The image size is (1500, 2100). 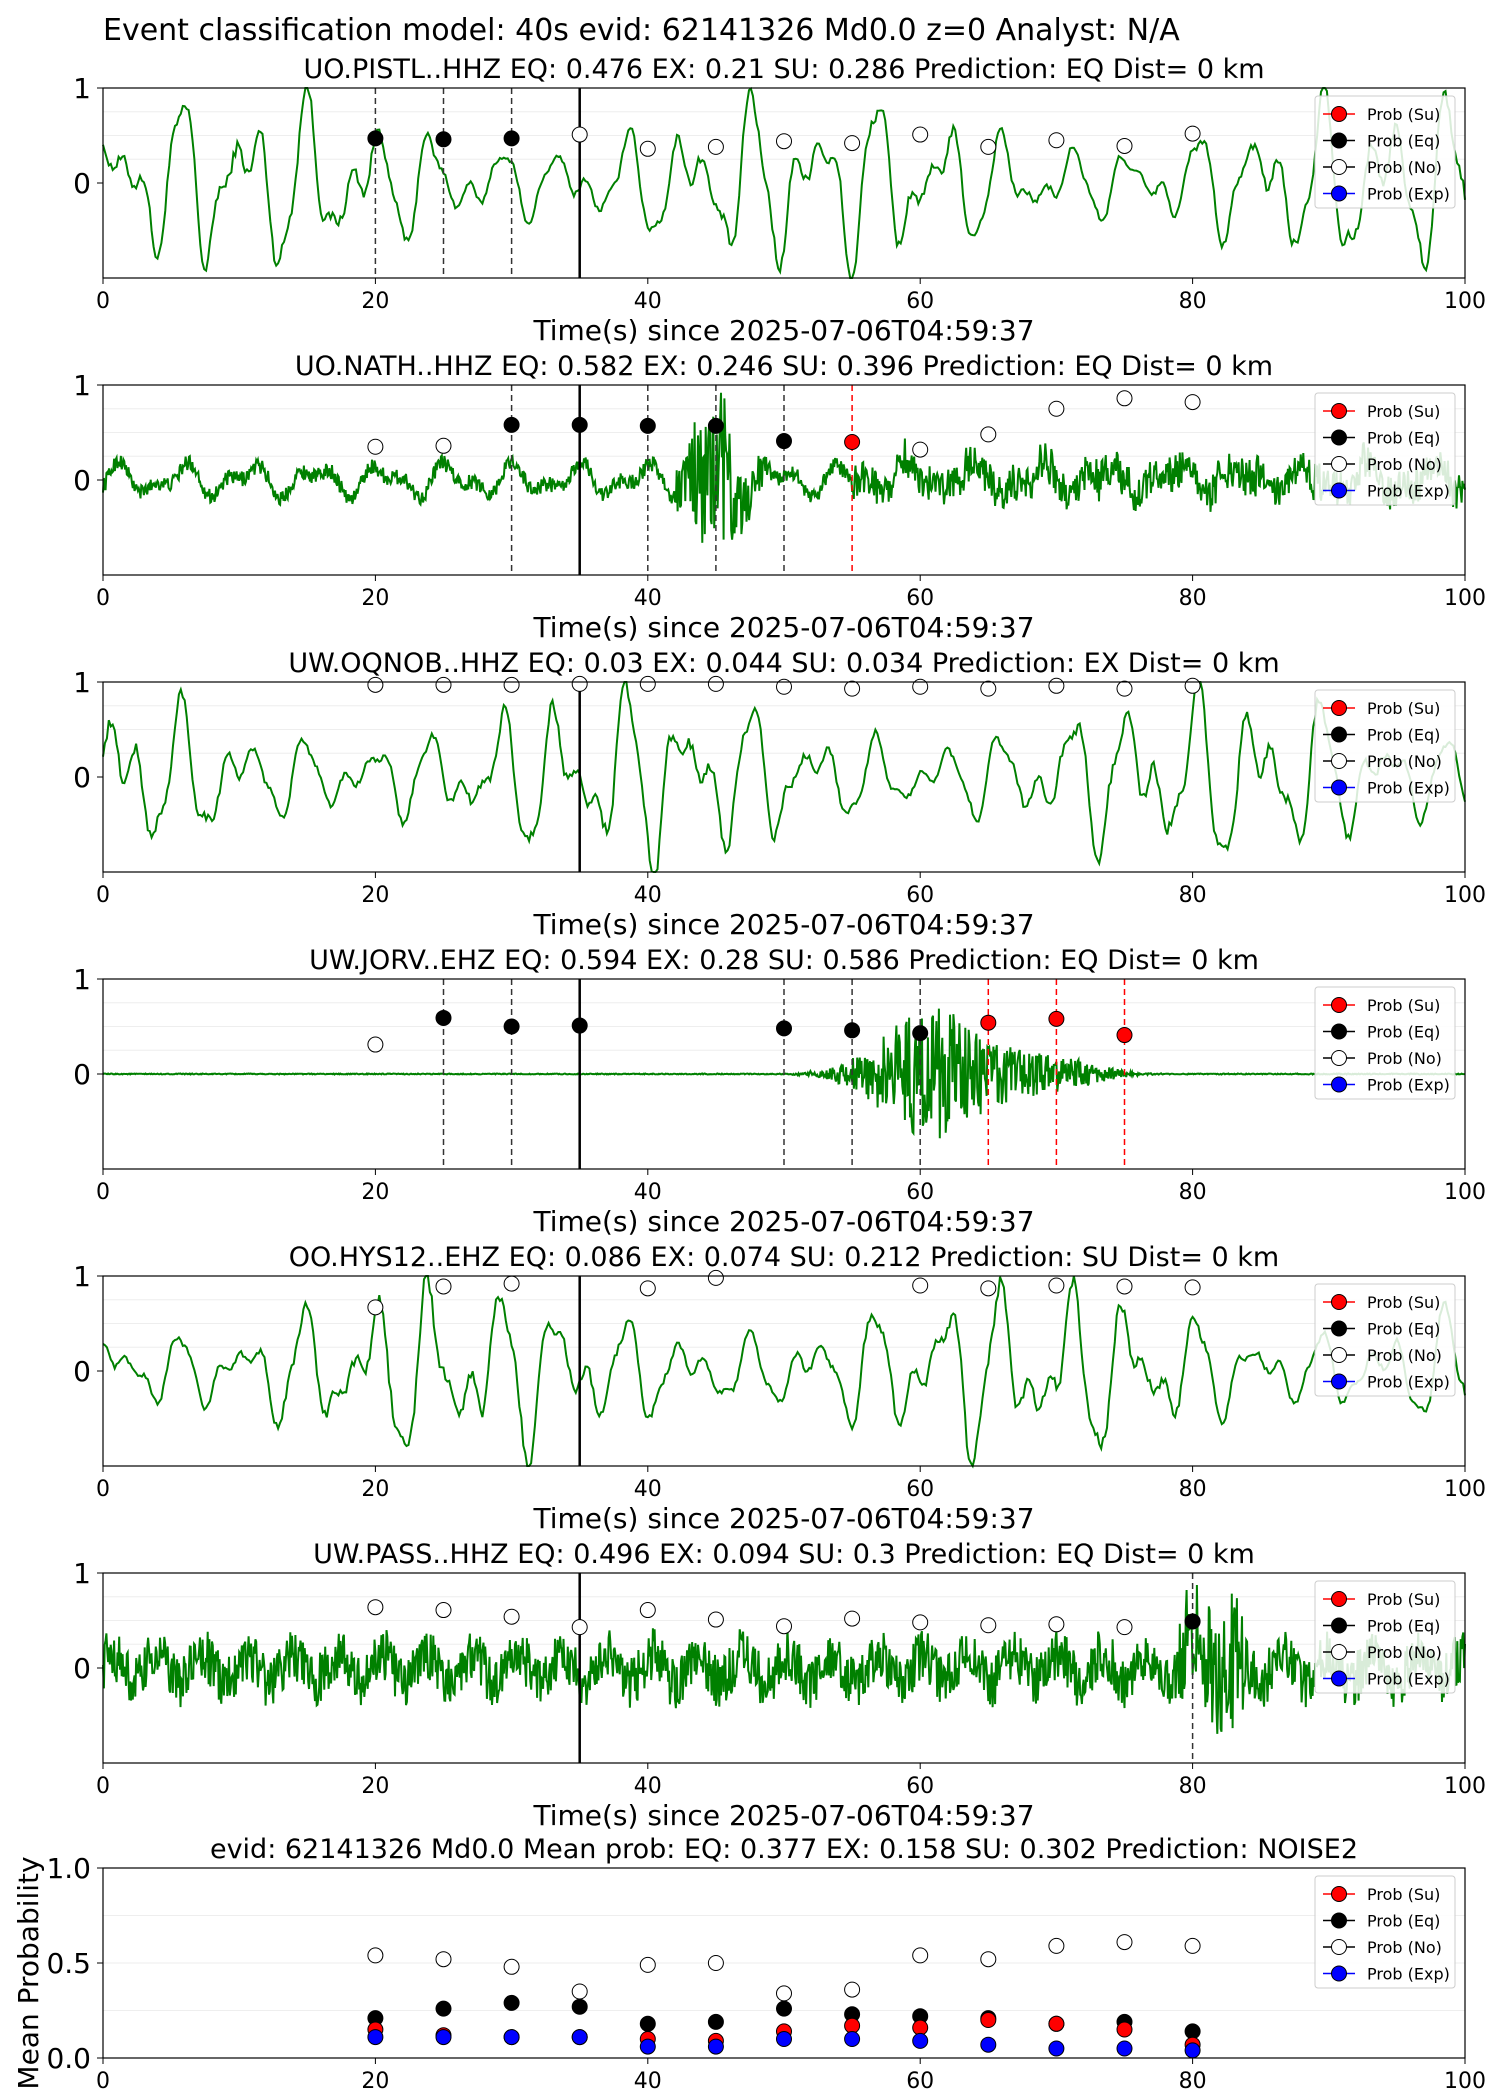 What do you see at coordinates (28, 1972) in the screenshot?
I see `y-axis-label: Mean Probability` at bounding box center [28, 1972].